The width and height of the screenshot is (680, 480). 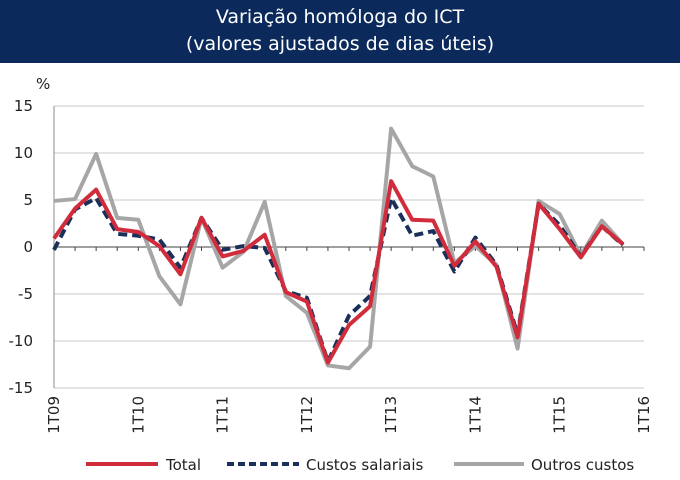 What do you see at coordinates (23, 106) in the screenshot?
I see `y-tick-label: 15` at bounding box center [23, 106].